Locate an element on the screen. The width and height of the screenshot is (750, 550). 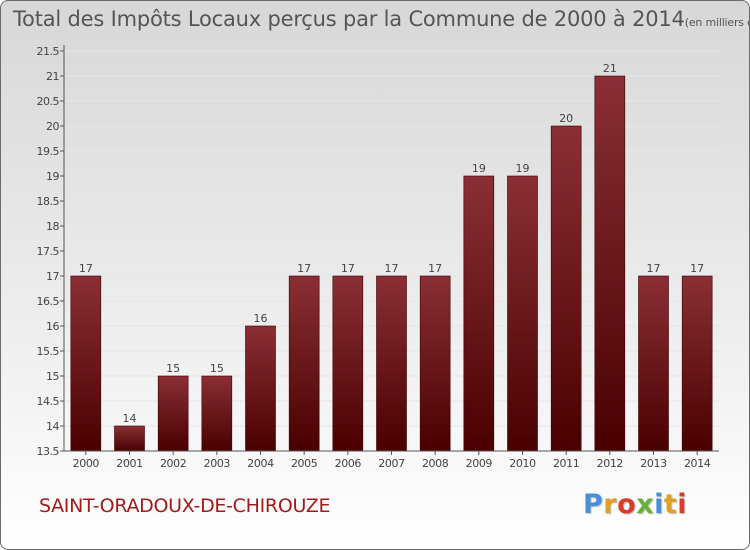
x-tick-label: 2014 is located at coordinates (697, 463).